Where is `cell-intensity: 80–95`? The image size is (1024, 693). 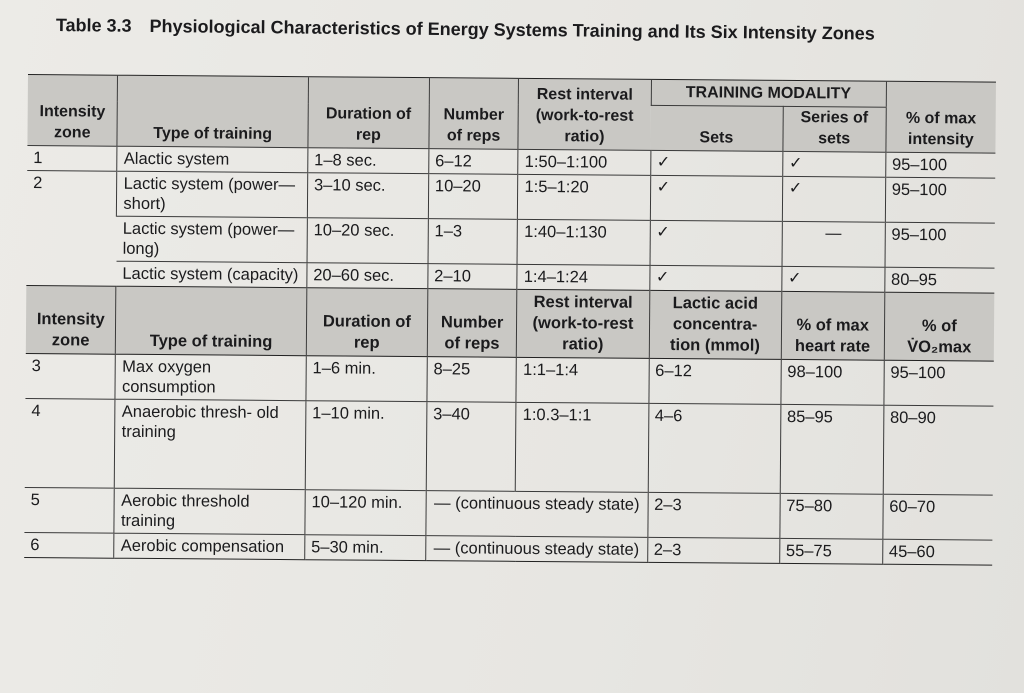
cell-intensity: 80–95 is located at coordinates (939, 280).